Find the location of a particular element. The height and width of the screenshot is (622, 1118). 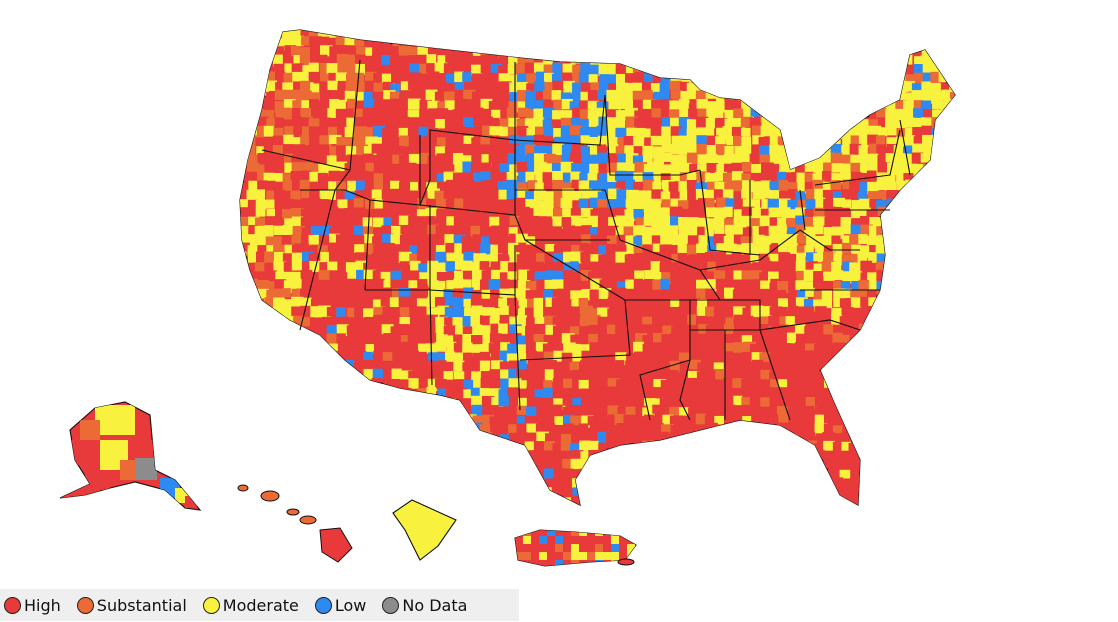

legend-item-moderate: Moderate is located at coordinates (250, 605).